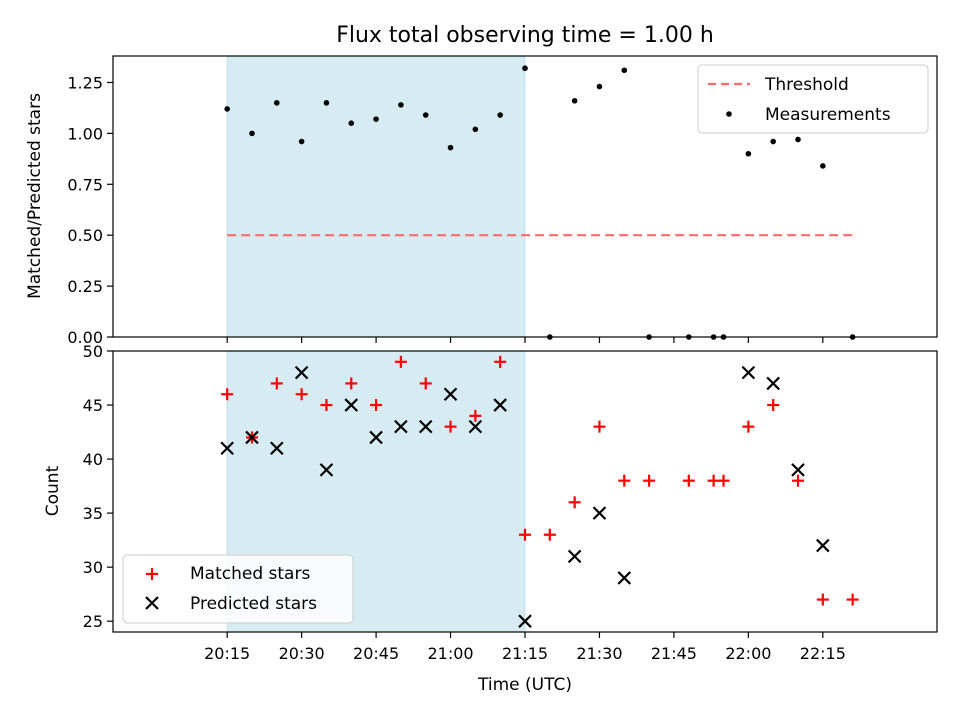 This screenshot has width=960, height=720. Describe the element at coordinates (93, 351) in the screenshot. I see `bottom-y-tick-label: 50` at that location.